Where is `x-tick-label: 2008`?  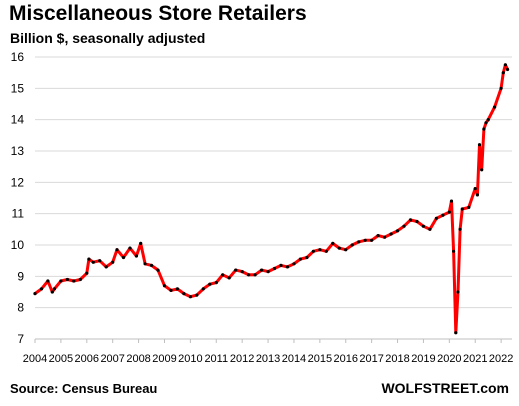 x-tick-label: 2008 is located at coordinates (138, 359).